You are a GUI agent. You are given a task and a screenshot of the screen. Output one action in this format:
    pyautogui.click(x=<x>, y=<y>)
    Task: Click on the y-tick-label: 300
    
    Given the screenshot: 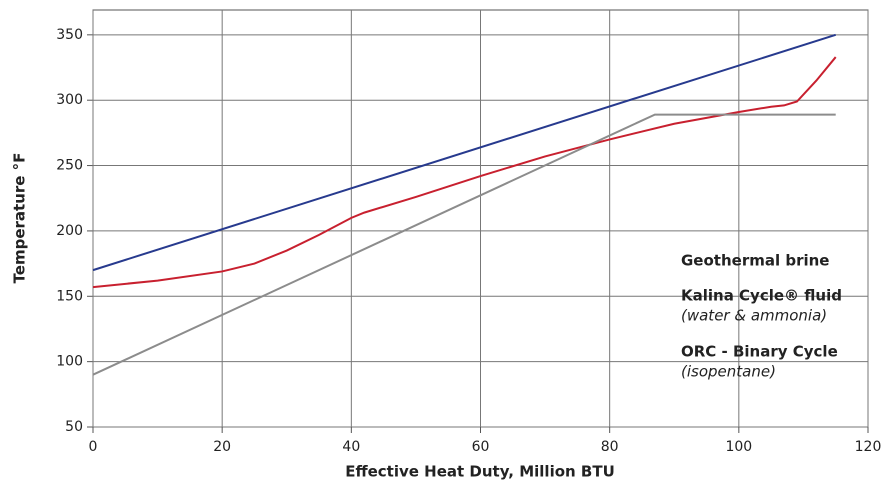 What is the action you would take?
    pyautogui.click(x=69, y=100)
    